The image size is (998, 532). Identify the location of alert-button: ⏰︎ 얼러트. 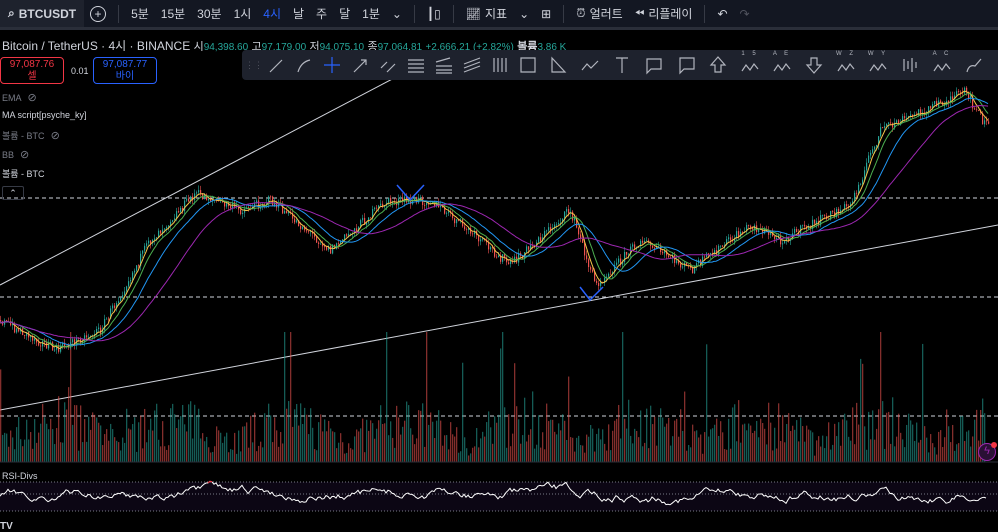
(599, 13).